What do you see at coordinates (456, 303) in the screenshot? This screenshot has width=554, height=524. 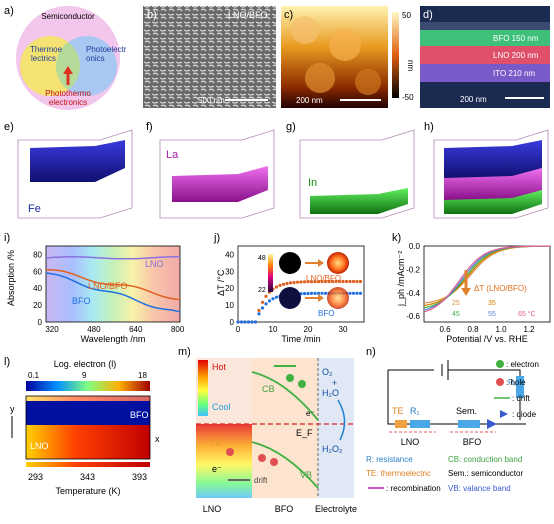 I see `k-temp-25: 25` at bounding box center [456, 303].